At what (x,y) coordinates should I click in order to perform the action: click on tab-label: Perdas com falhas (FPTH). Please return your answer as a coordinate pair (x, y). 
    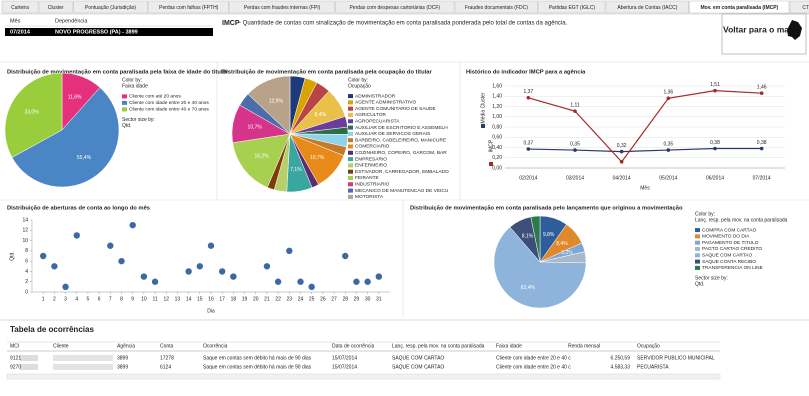
    Looking at the image, I should click on (189, 8).